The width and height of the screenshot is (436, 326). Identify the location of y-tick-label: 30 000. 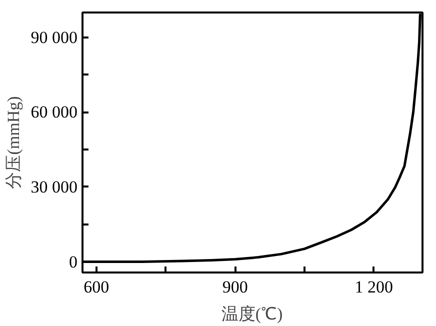
(54, 186).